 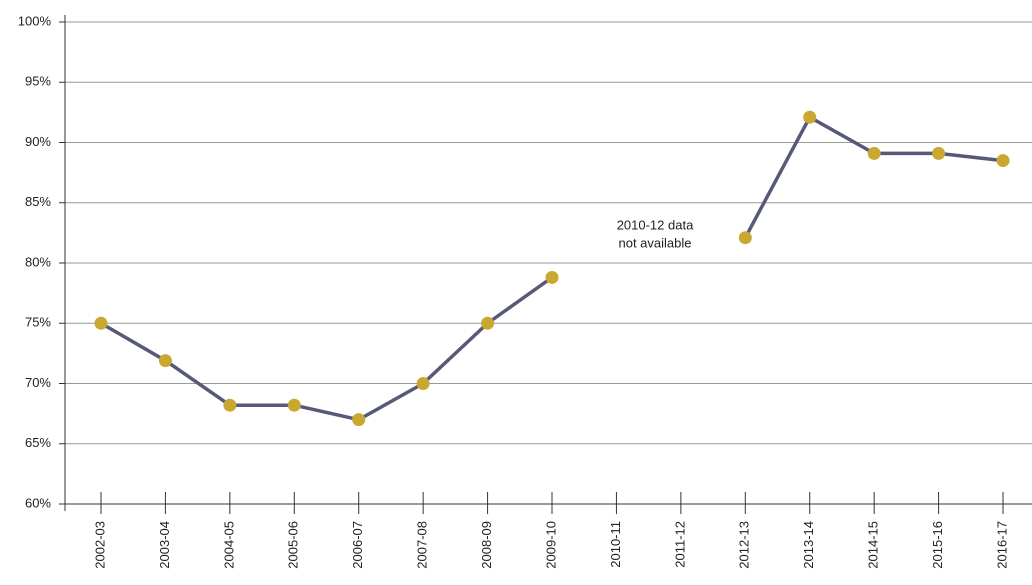 What do you see at coordinates (744, 545) in the screenshot?
I see `x-tick-label: 2012-13` at bounding box center [744, 545].